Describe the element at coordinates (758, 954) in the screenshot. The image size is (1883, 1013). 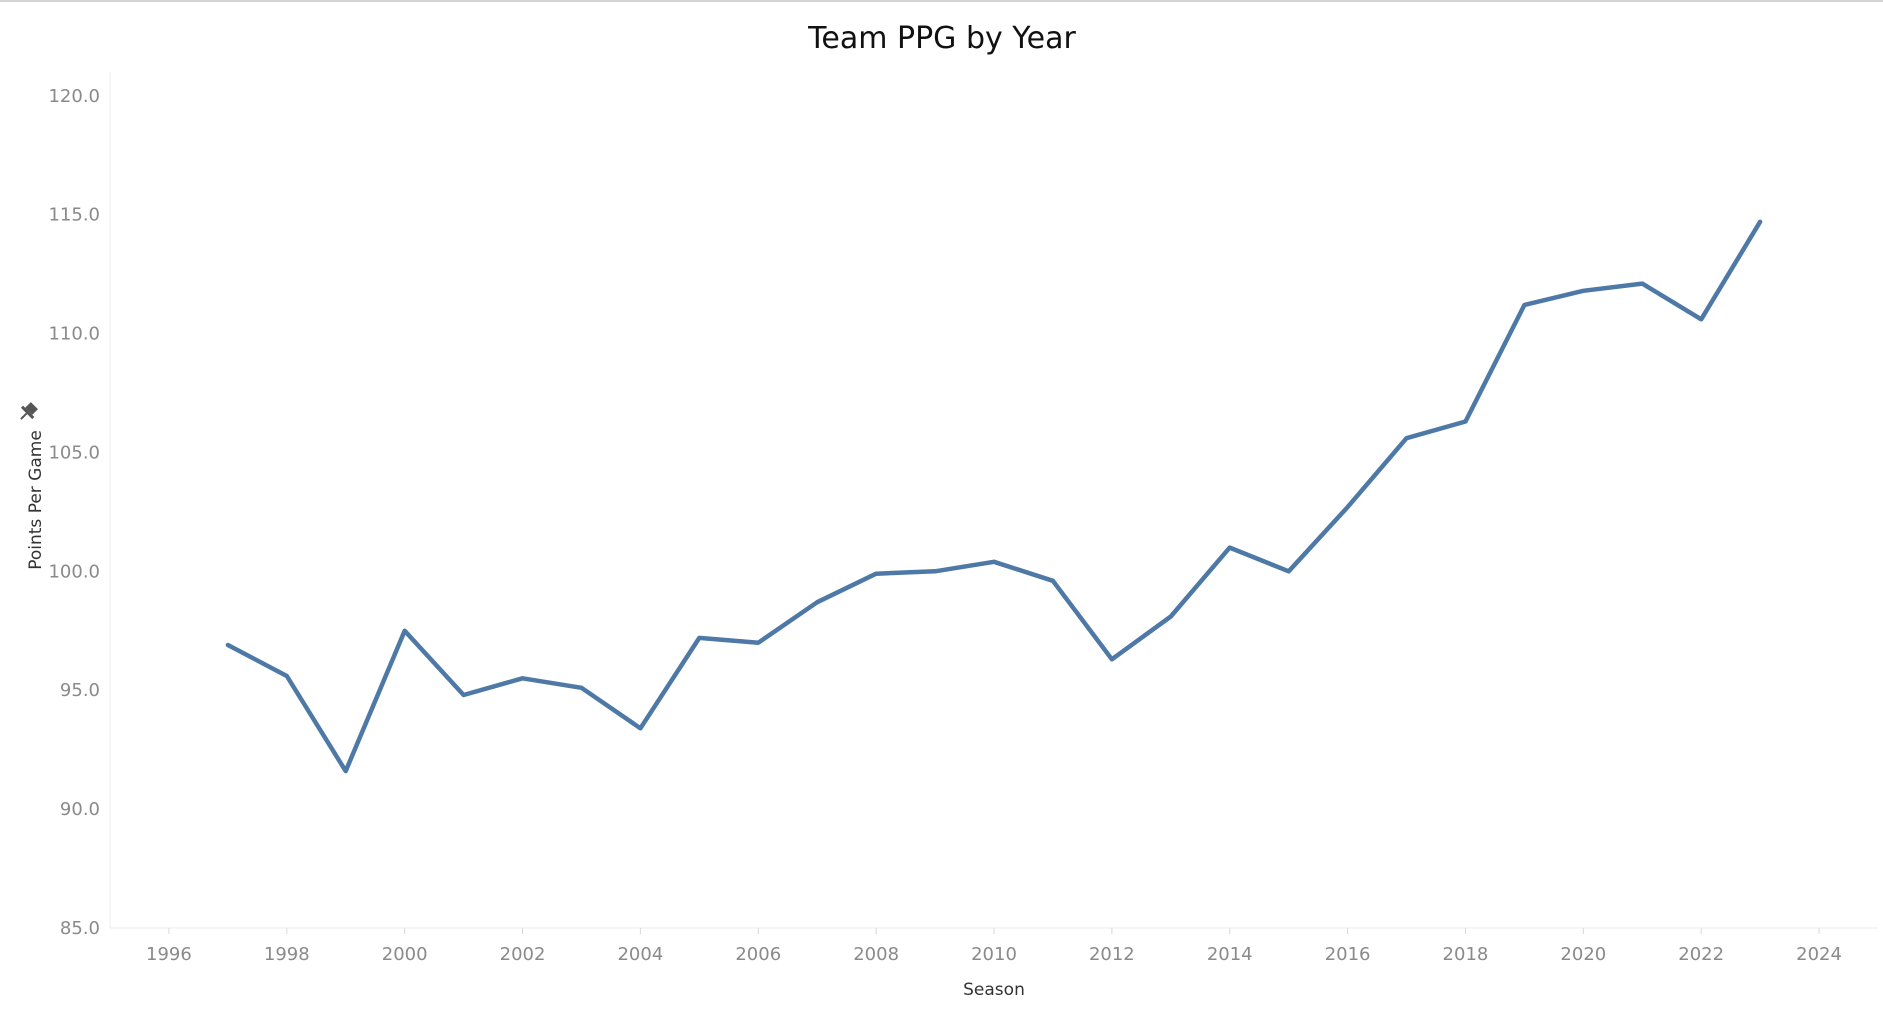
I see `x-tick-label: 2006` at that location.